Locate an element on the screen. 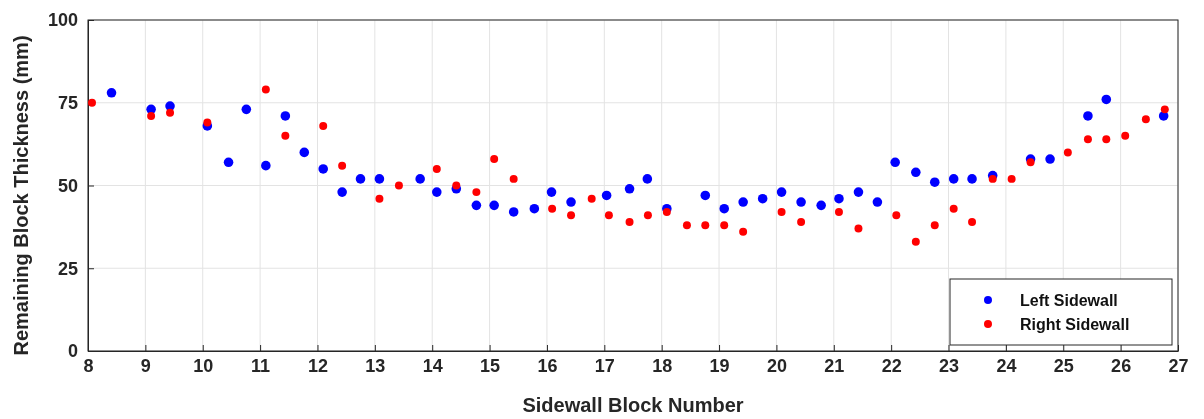 Image resolution: width=1204 pixels, height=419 pixels. y-tick-label: 75 is located at coordinates (67, 103).